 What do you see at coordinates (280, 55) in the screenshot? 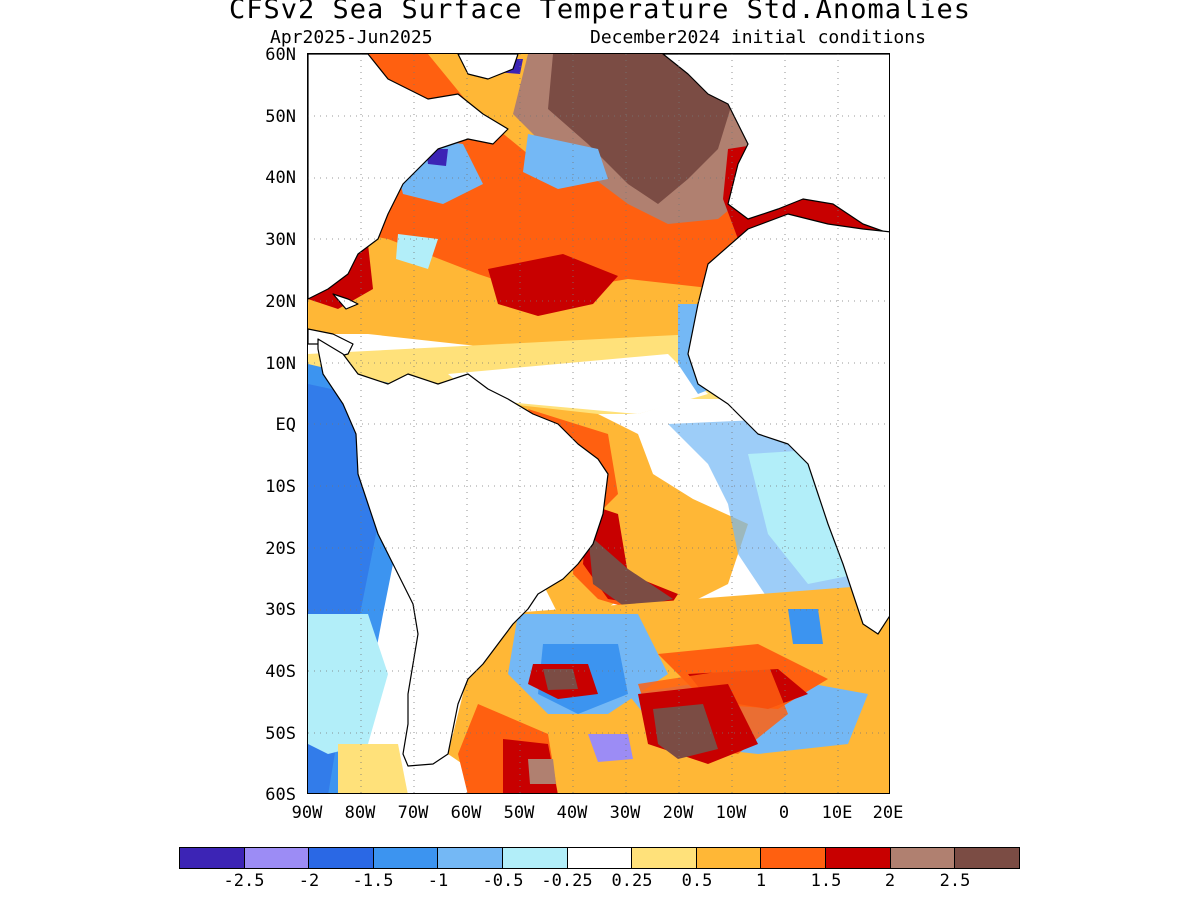
I see `lat-label-60n: 60N` at bounding box center [280, 55].